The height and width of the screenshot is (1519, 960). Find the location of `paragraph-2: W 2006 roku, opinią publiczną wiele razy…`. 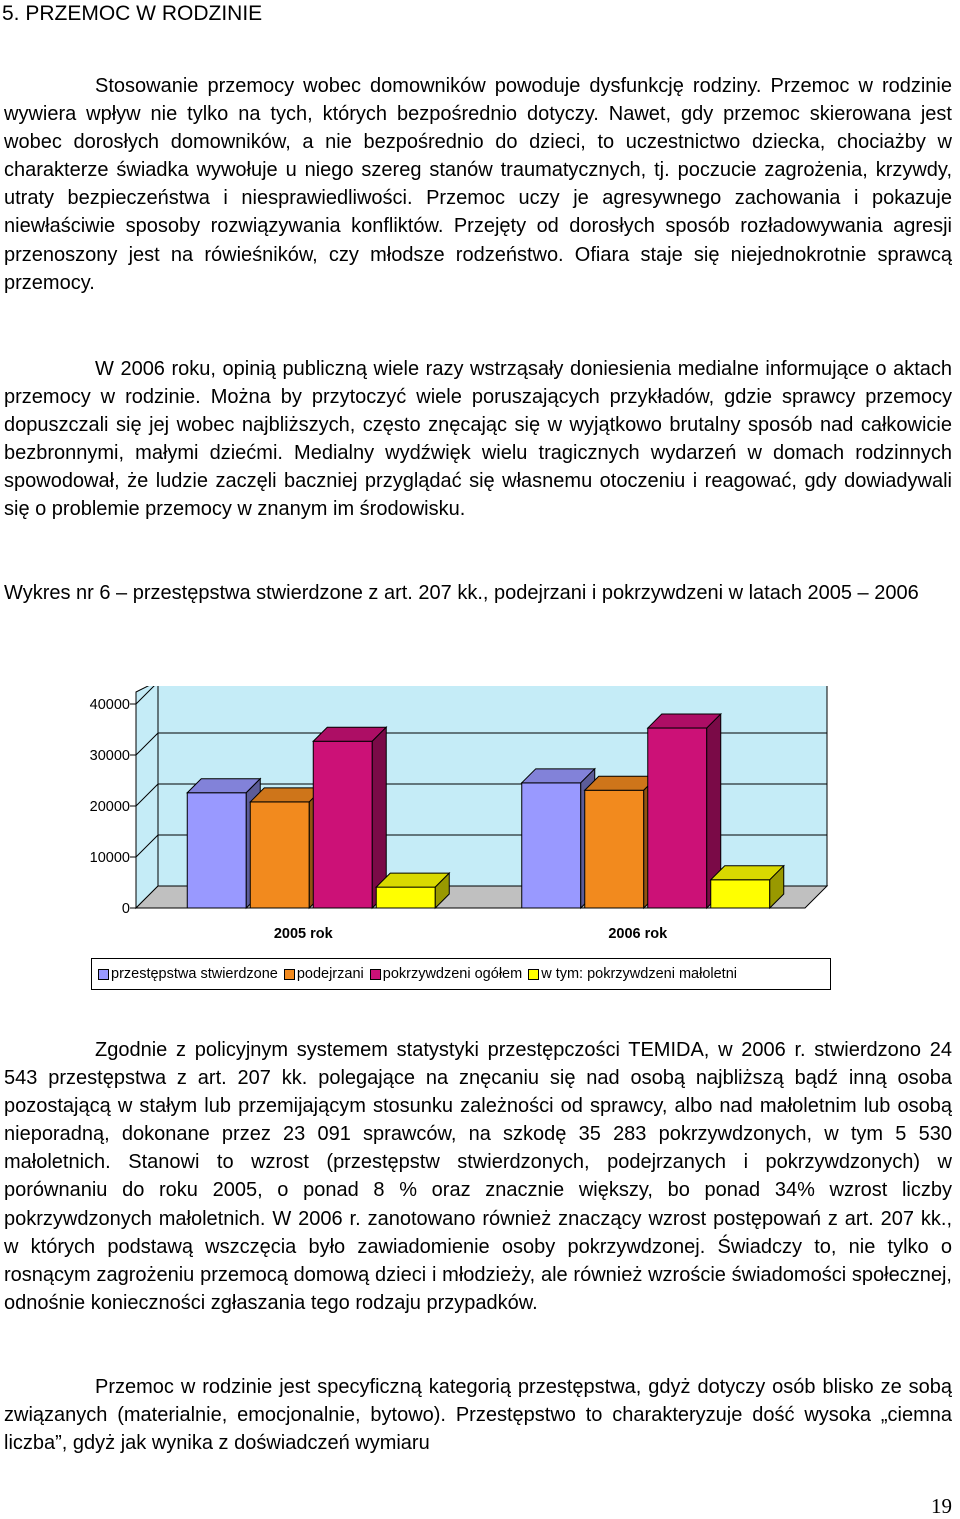

paragraph-2: W 2006 roku, opinią publiczną wiele razy… is located at coordinates (478, 439).